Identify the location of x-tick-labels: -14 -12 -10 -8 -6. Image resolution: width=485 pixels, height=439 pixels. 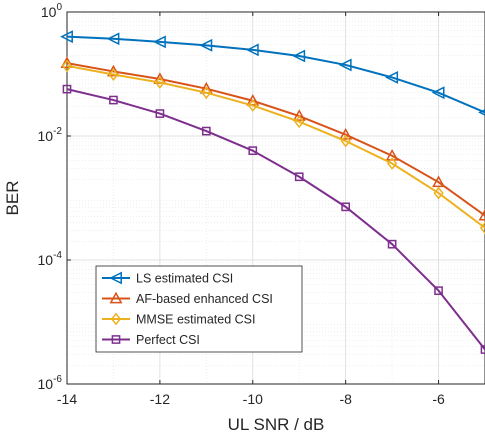
(251, 399).